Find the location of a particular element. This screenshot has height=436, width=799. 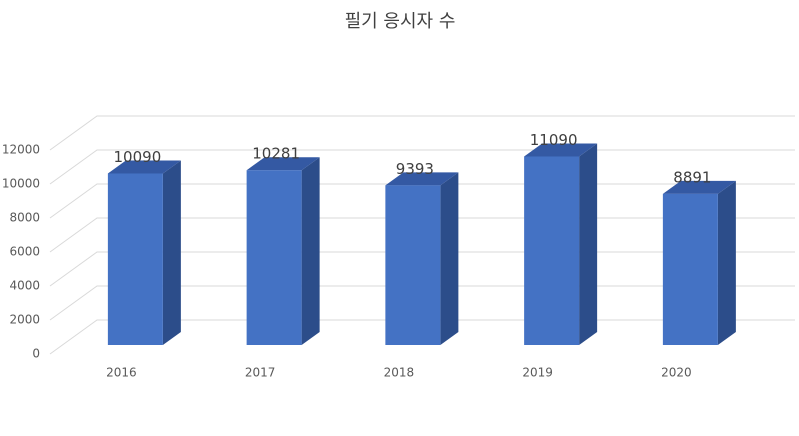

y-tick-label: 0 is located at coordinates (36, 354).